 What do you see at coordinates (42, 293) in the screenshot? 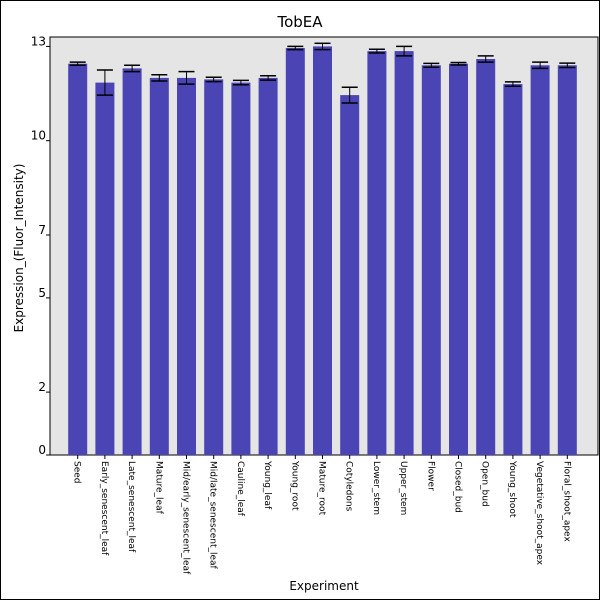
I see `y-tick-label: 5` at bounding box center [42, 293].